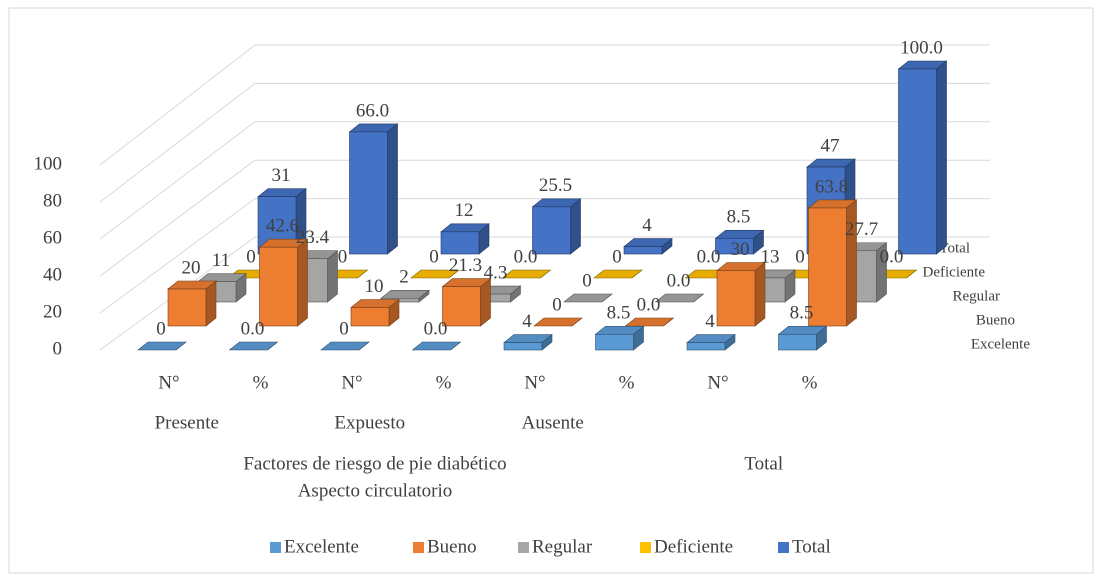 This screenshot has width=1102, height=584. What do you see at coordinates (995, 320) in the screenshot?
I see `depth-label: Bueno` at bounding box center [995, 320].